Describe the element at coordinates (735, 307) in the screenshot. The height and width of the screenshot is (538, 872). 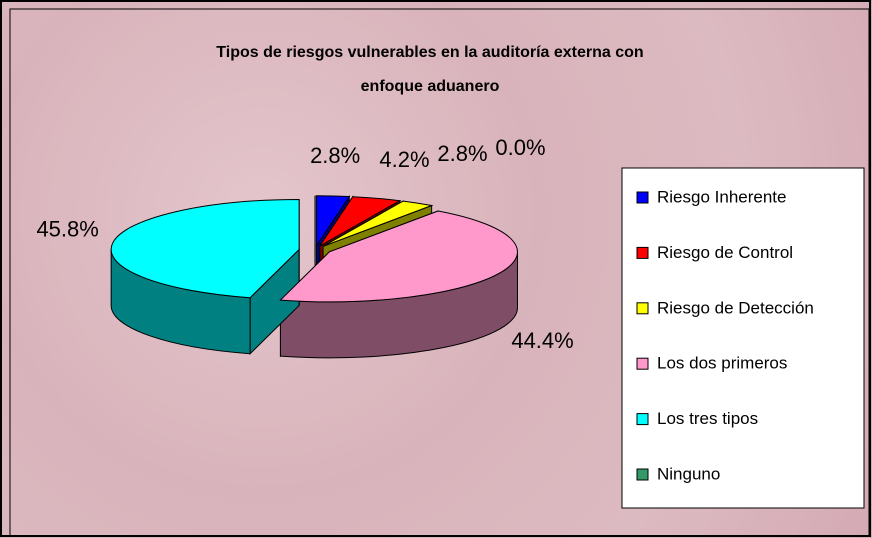
I see `legend-label: Riesgo de Detección` at that location.